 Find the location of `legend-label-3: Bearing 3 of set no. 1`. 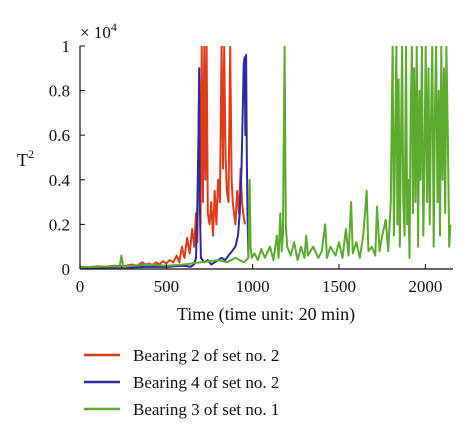

legend-label-3: Bearing 3 of set no. 1 is located at coordinates (206, 409).